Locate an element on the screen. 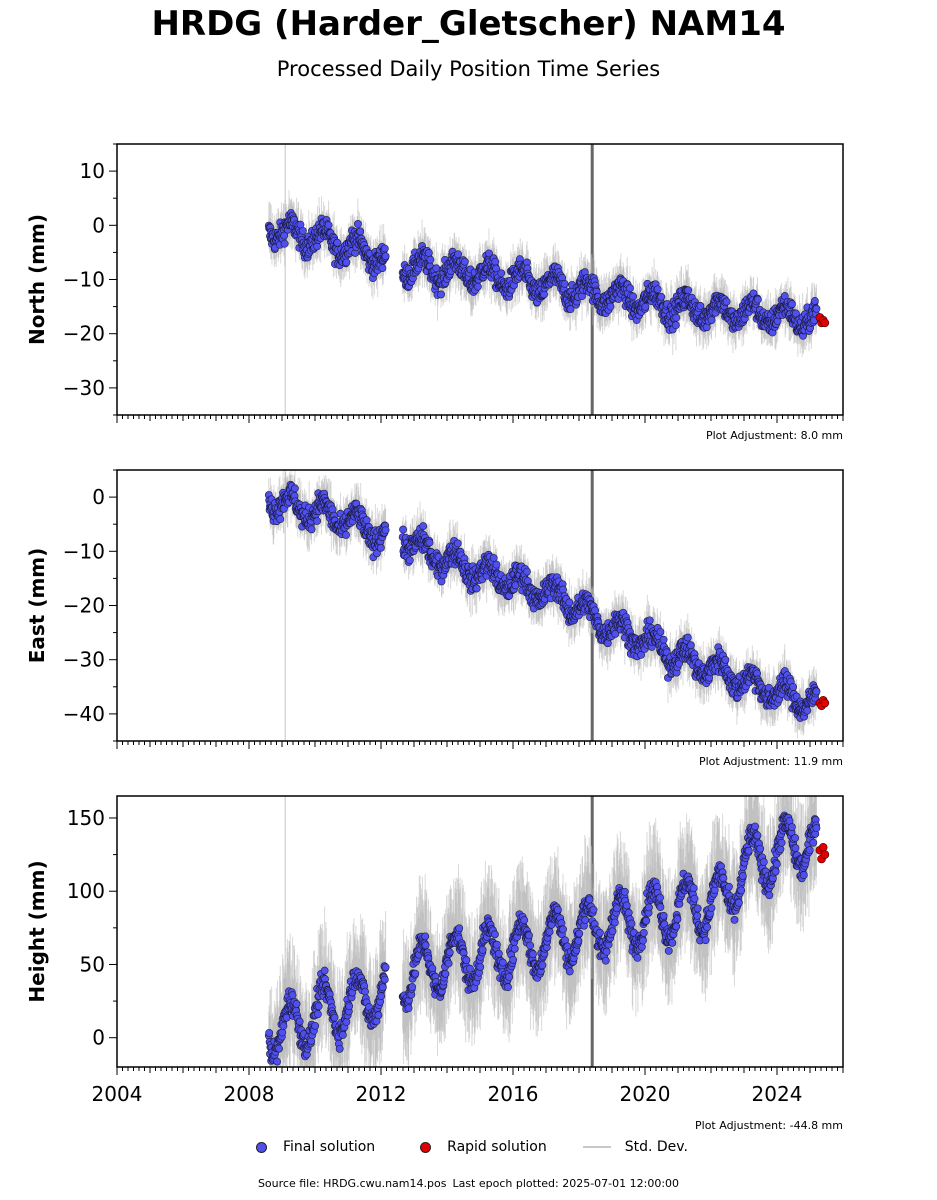 This screenshot has width=937, height=1200. east-series-final is located at coordinates (542, 604).